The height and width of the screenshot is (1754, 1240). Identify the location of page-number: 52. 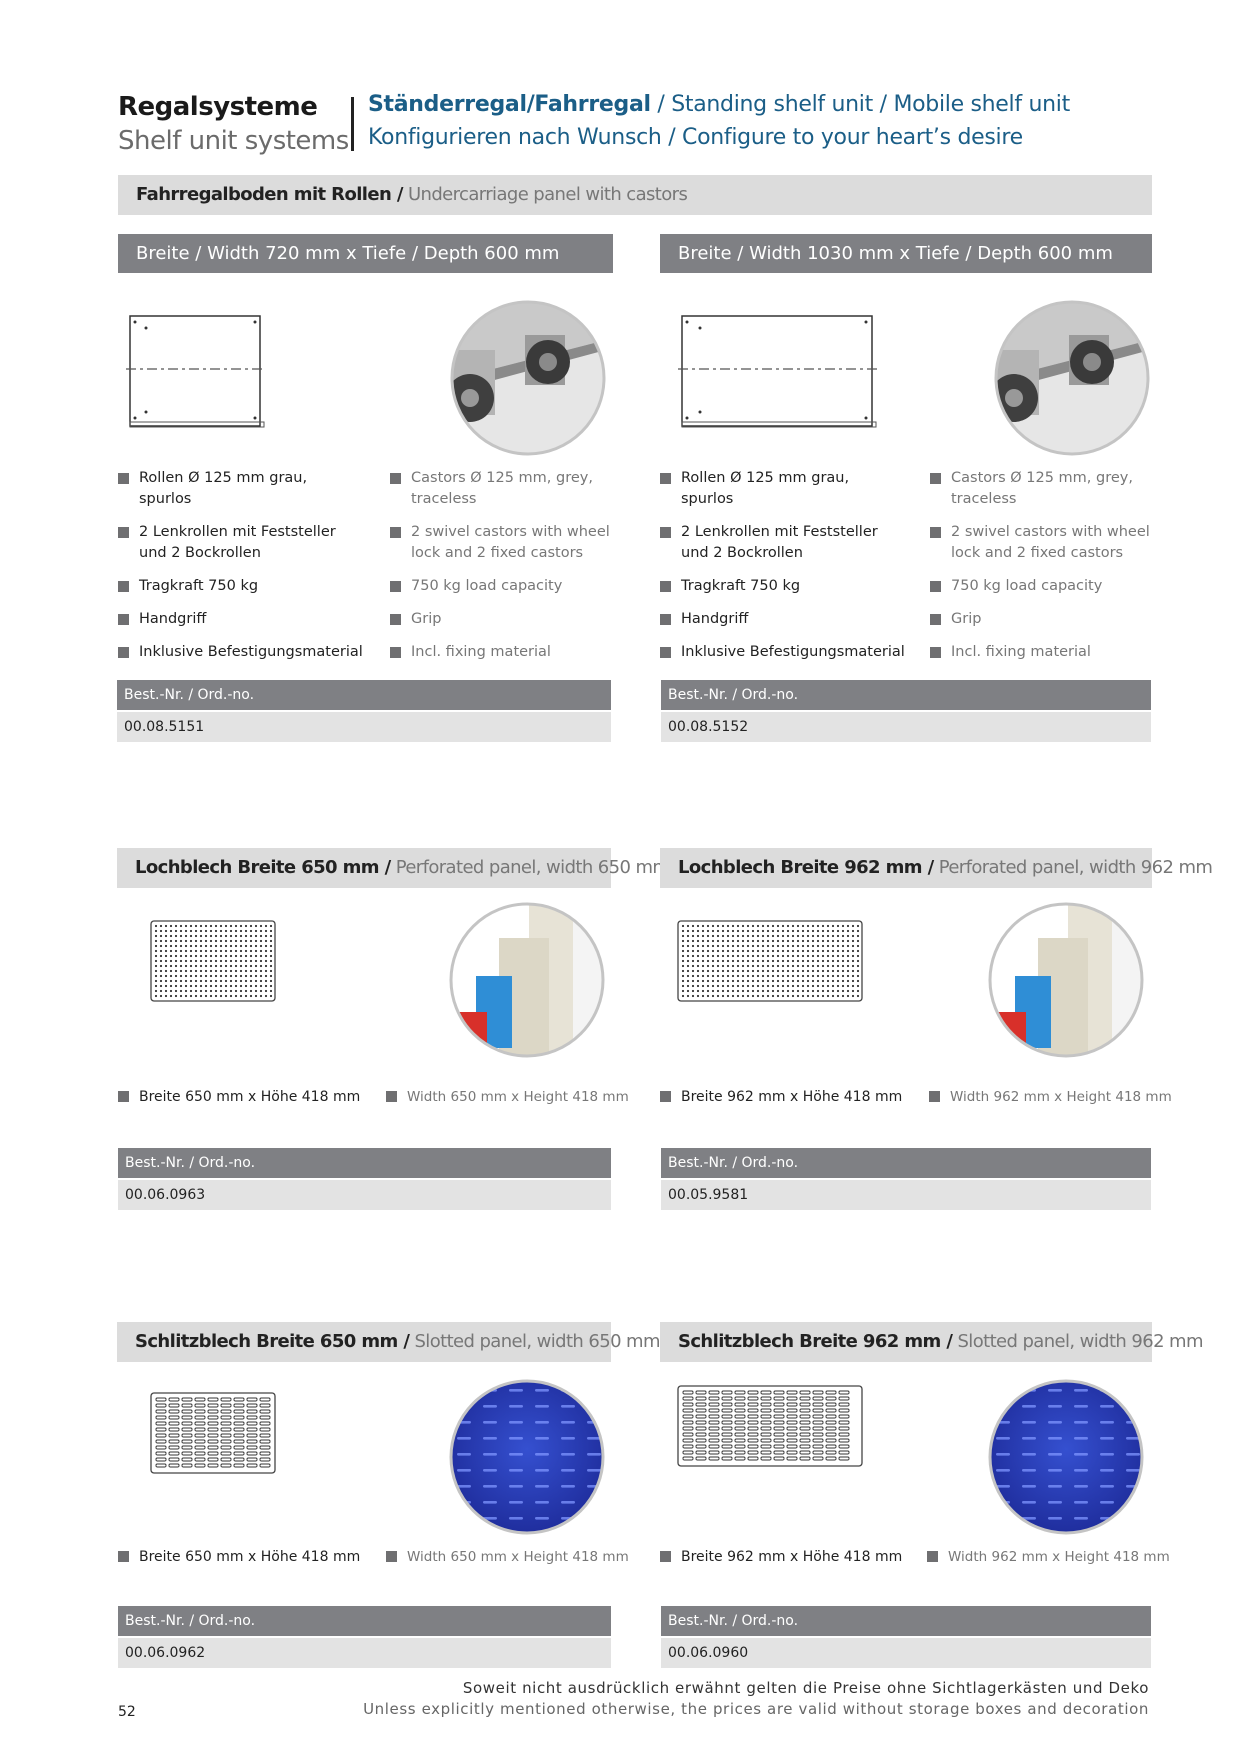
(127, 1712).